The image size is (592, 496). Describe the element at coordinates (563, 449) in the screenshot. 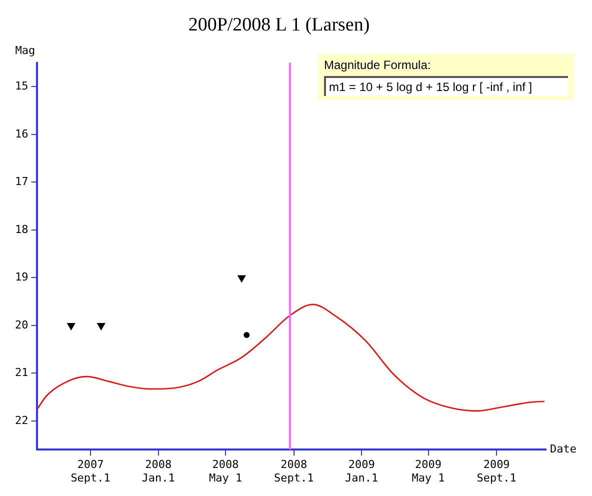

I see `x-axis-title: Date` at that location.